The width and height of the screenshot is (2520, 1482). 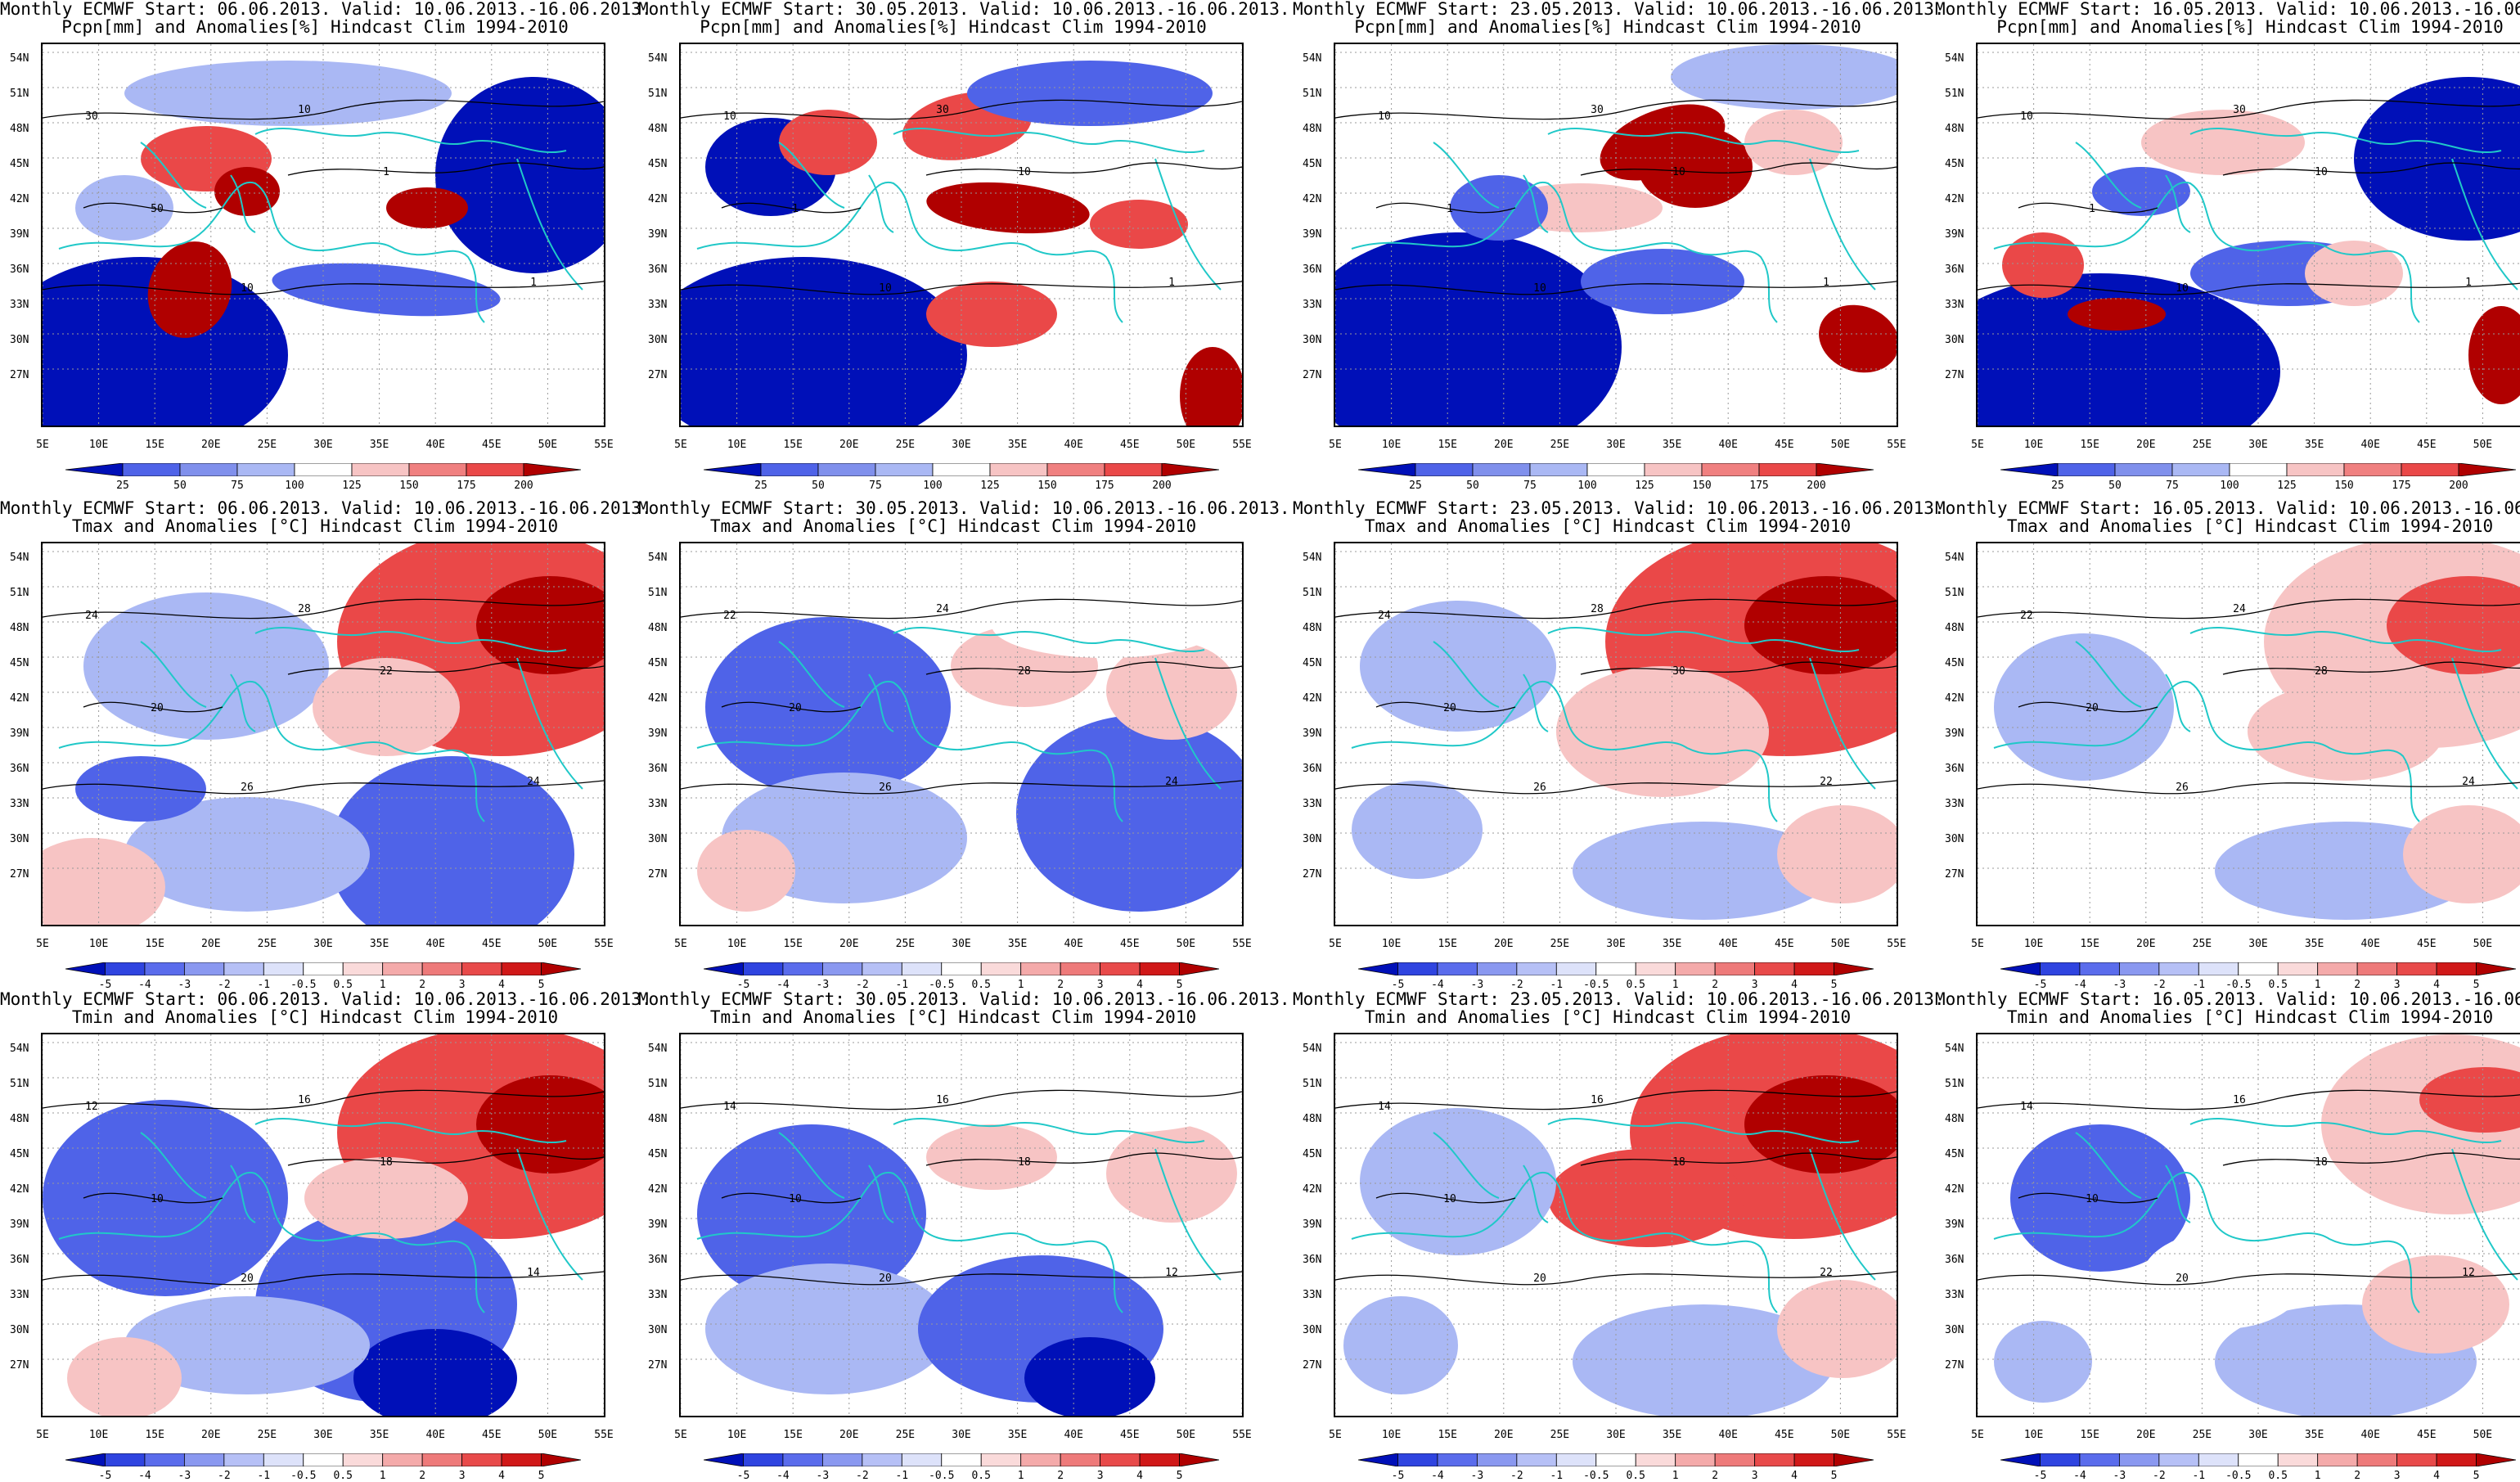 I want to click on lat-tick-label: 30N, so click(x=20, y=340).